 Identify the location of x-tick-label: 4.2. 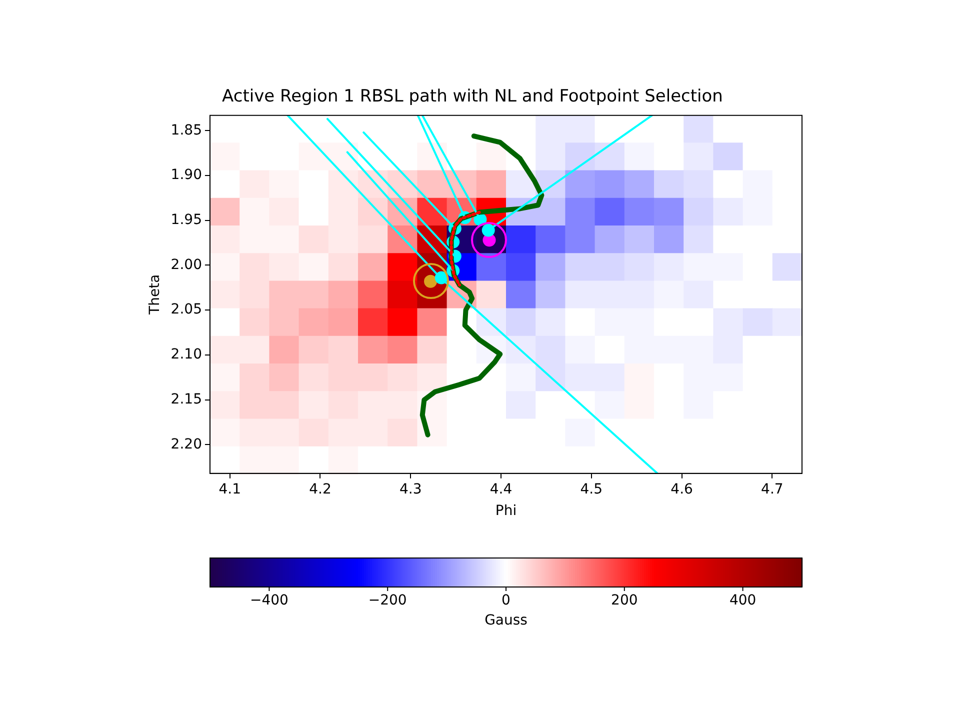
(320, 489).